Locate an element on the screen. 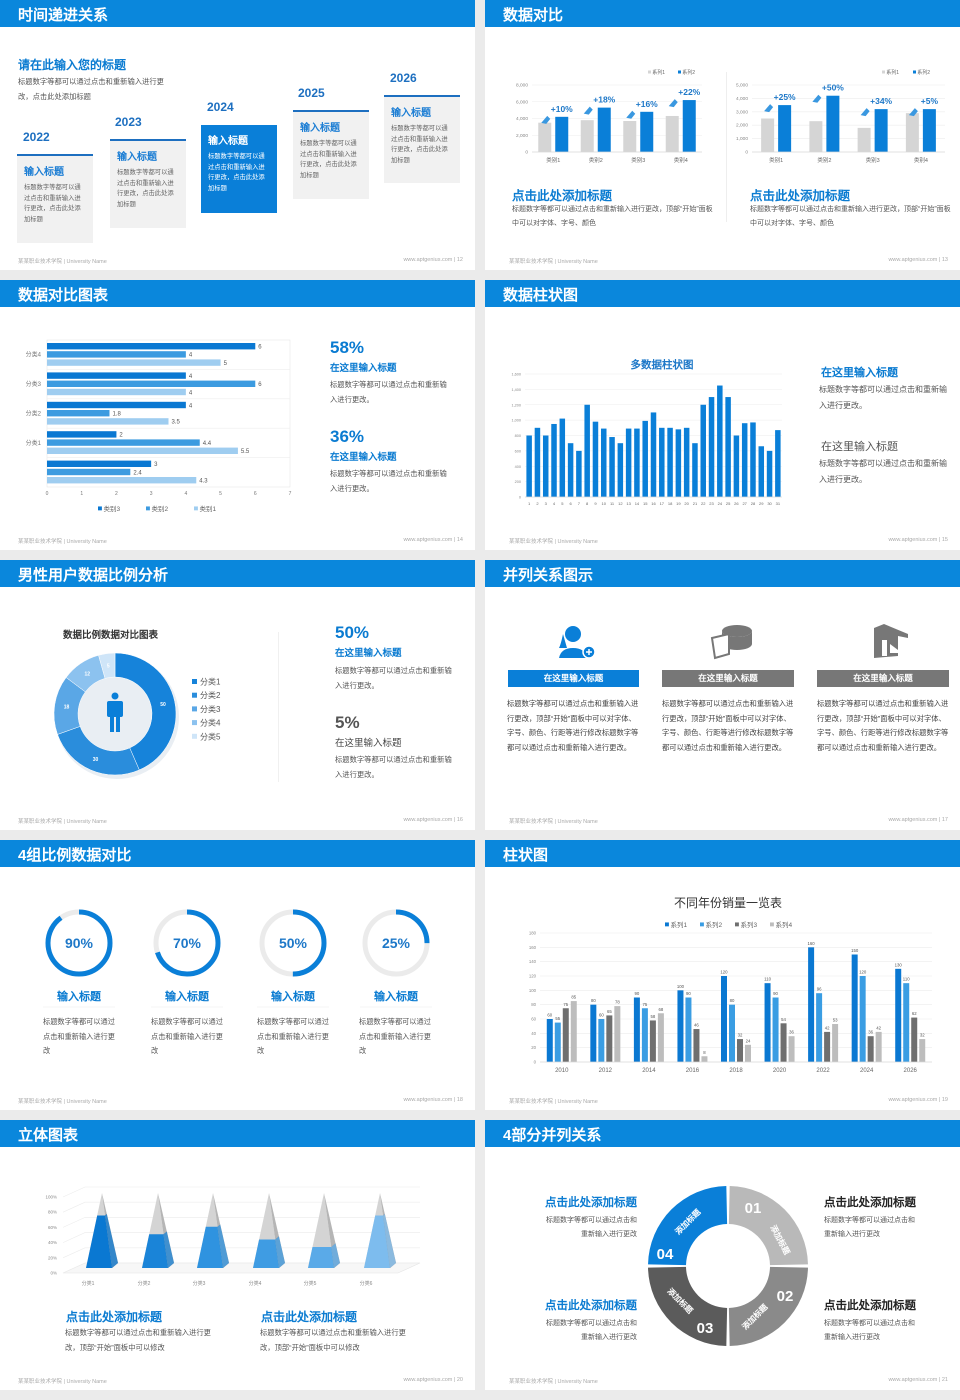 The height and width of the screenshot is (1400, 960). y-tick-label: 100 is located at coordinates (533, 990).